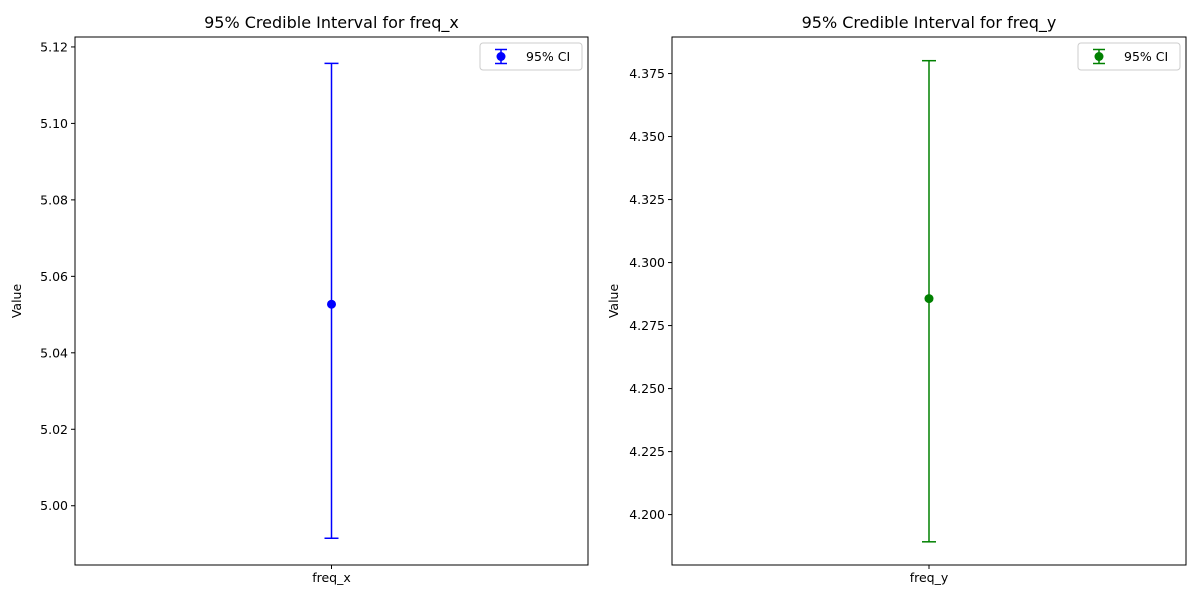 This screenshot has height=600, width=1200. Describe the element at coordinates (647, 451) in the screenshot. I see `y-tick-label: 4.225` at that location.